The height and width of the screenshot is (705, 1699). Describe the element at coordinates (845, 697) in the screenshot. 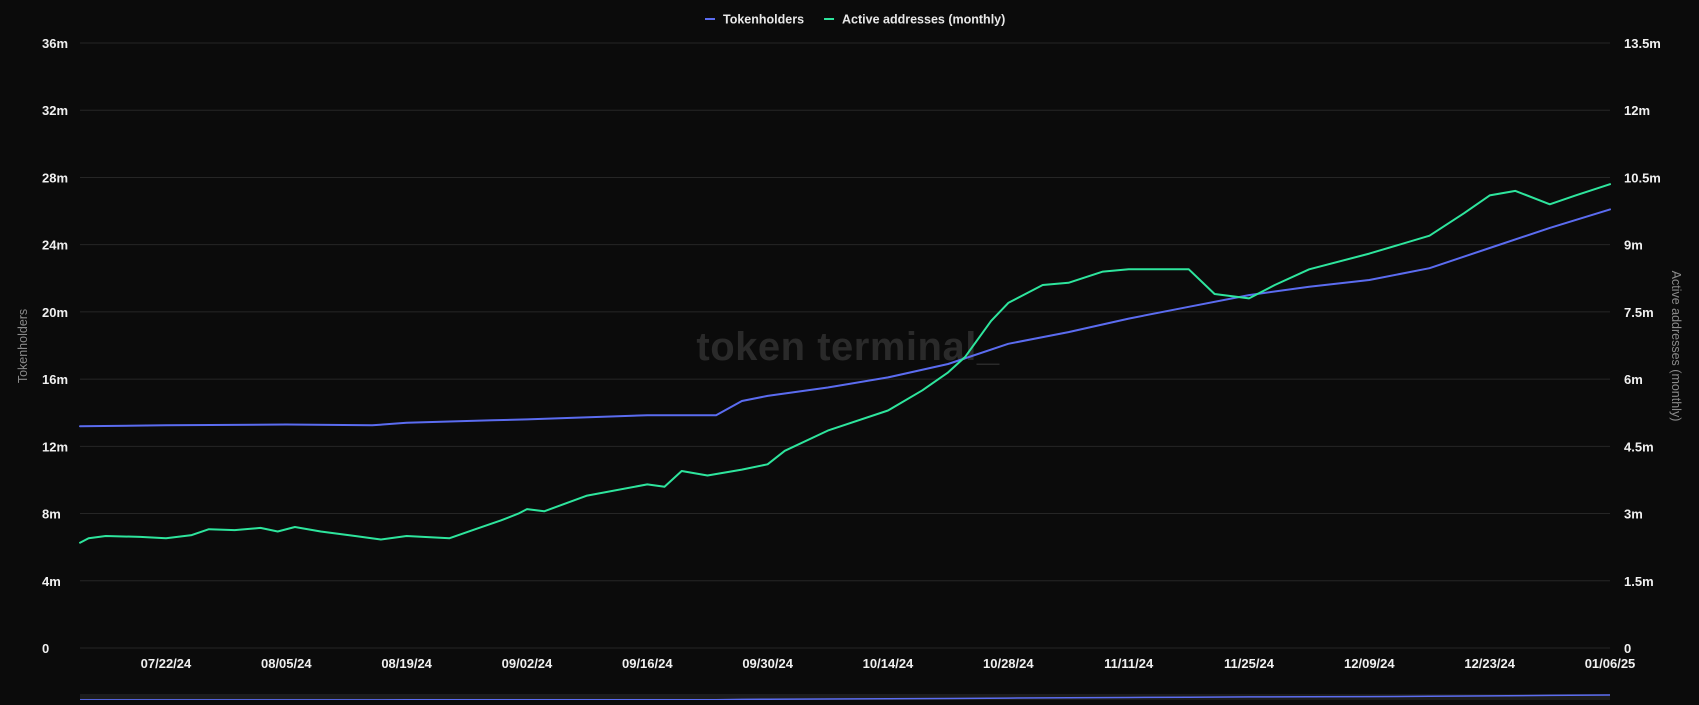

I see `range-slider-track` at that location.